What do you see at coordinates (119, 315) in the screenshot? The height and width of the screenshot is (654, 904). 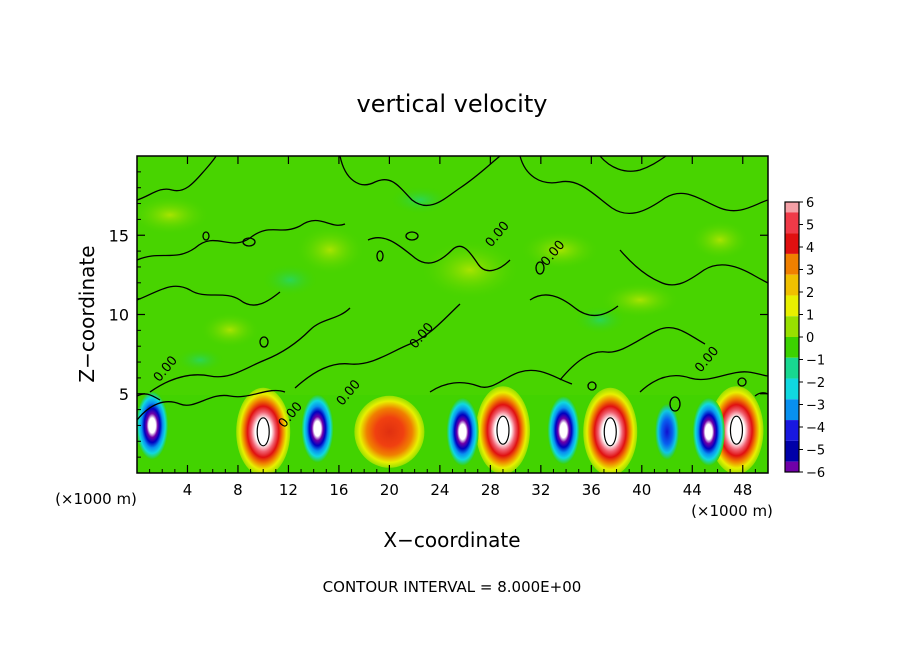 I see `y-tick-label: 10` at bounding box center [119, 315].